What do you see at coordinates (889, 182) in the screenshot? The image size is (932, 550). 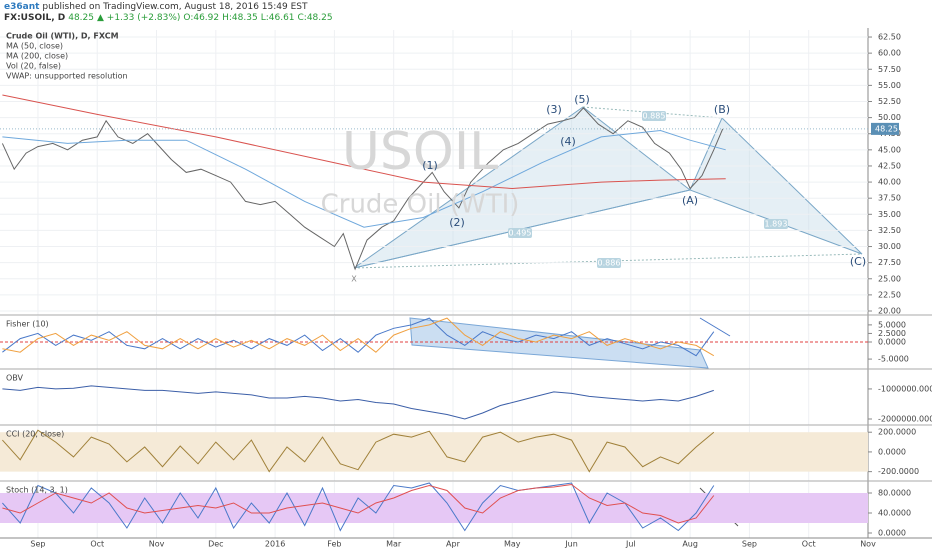 I see `y-tick-label: 40.00` at bounding box center [889, 182].